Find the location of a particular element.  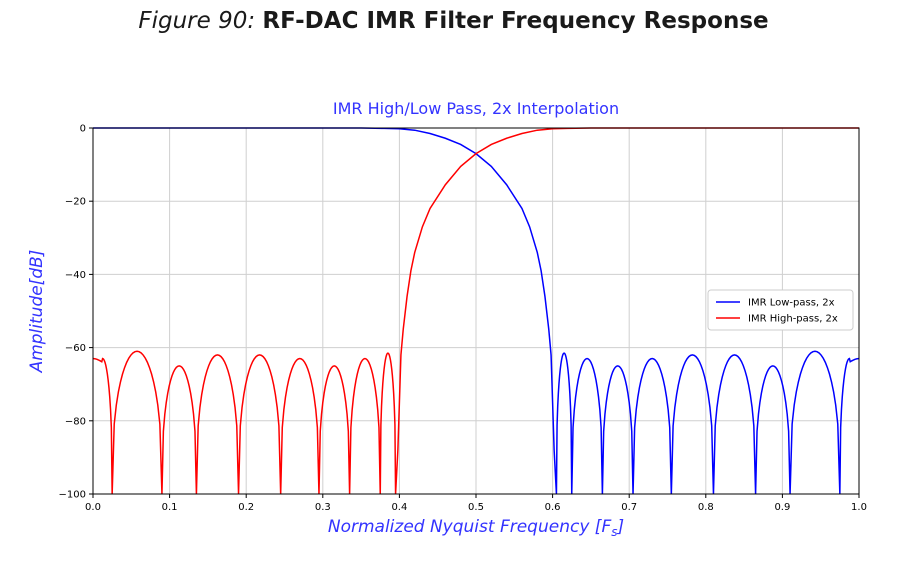

y-tick-label: 0 is located at coordinates (83, 129).